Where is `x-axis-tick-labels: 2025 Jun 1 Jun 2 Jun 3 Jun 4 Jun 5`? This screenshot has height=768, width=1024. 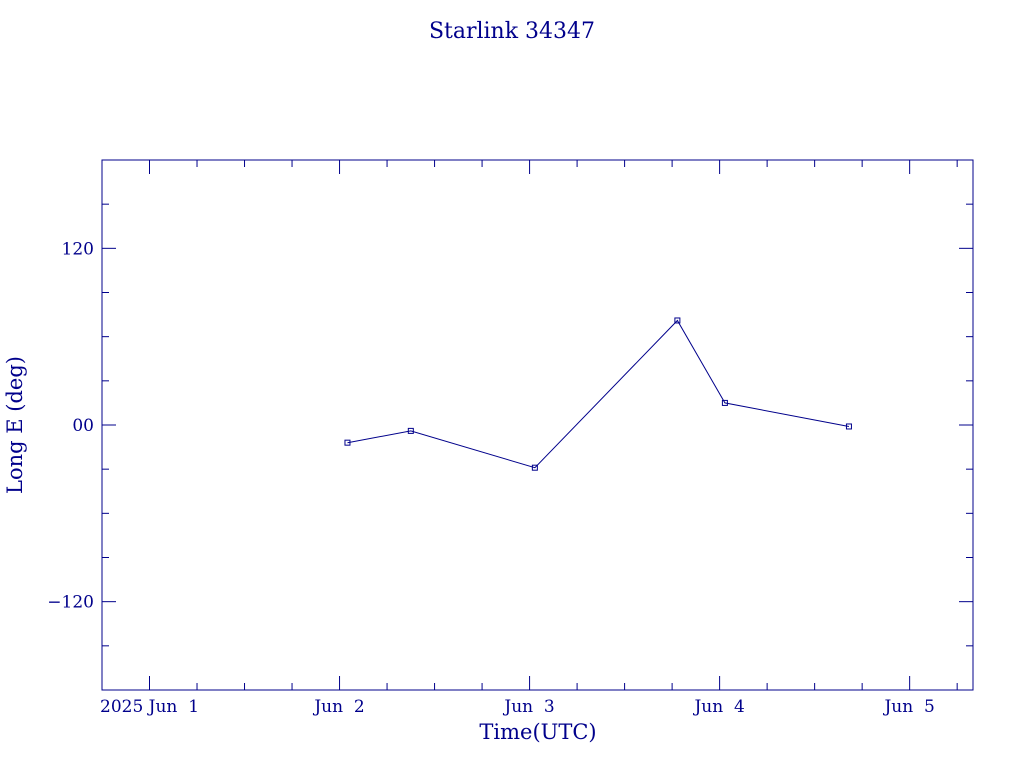
x-axis-tick-labels: 2025 Jun 1 Jun 2 Jun 3 Jun 4 Jun 5 is located at coordinates (517, 707).